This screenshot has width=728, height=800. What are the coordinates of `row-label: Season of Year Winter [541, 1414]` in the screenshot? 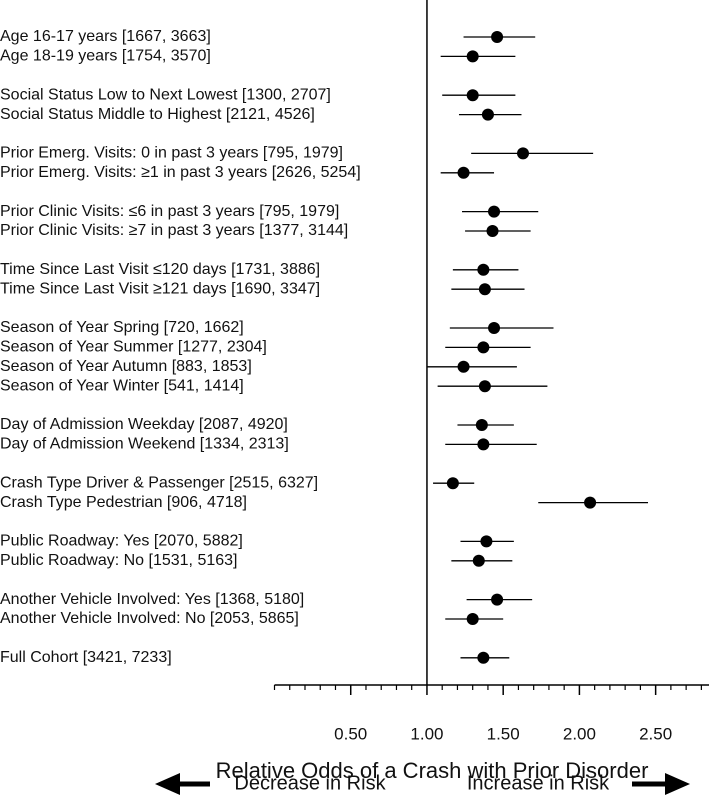 It's located at (122, 385).